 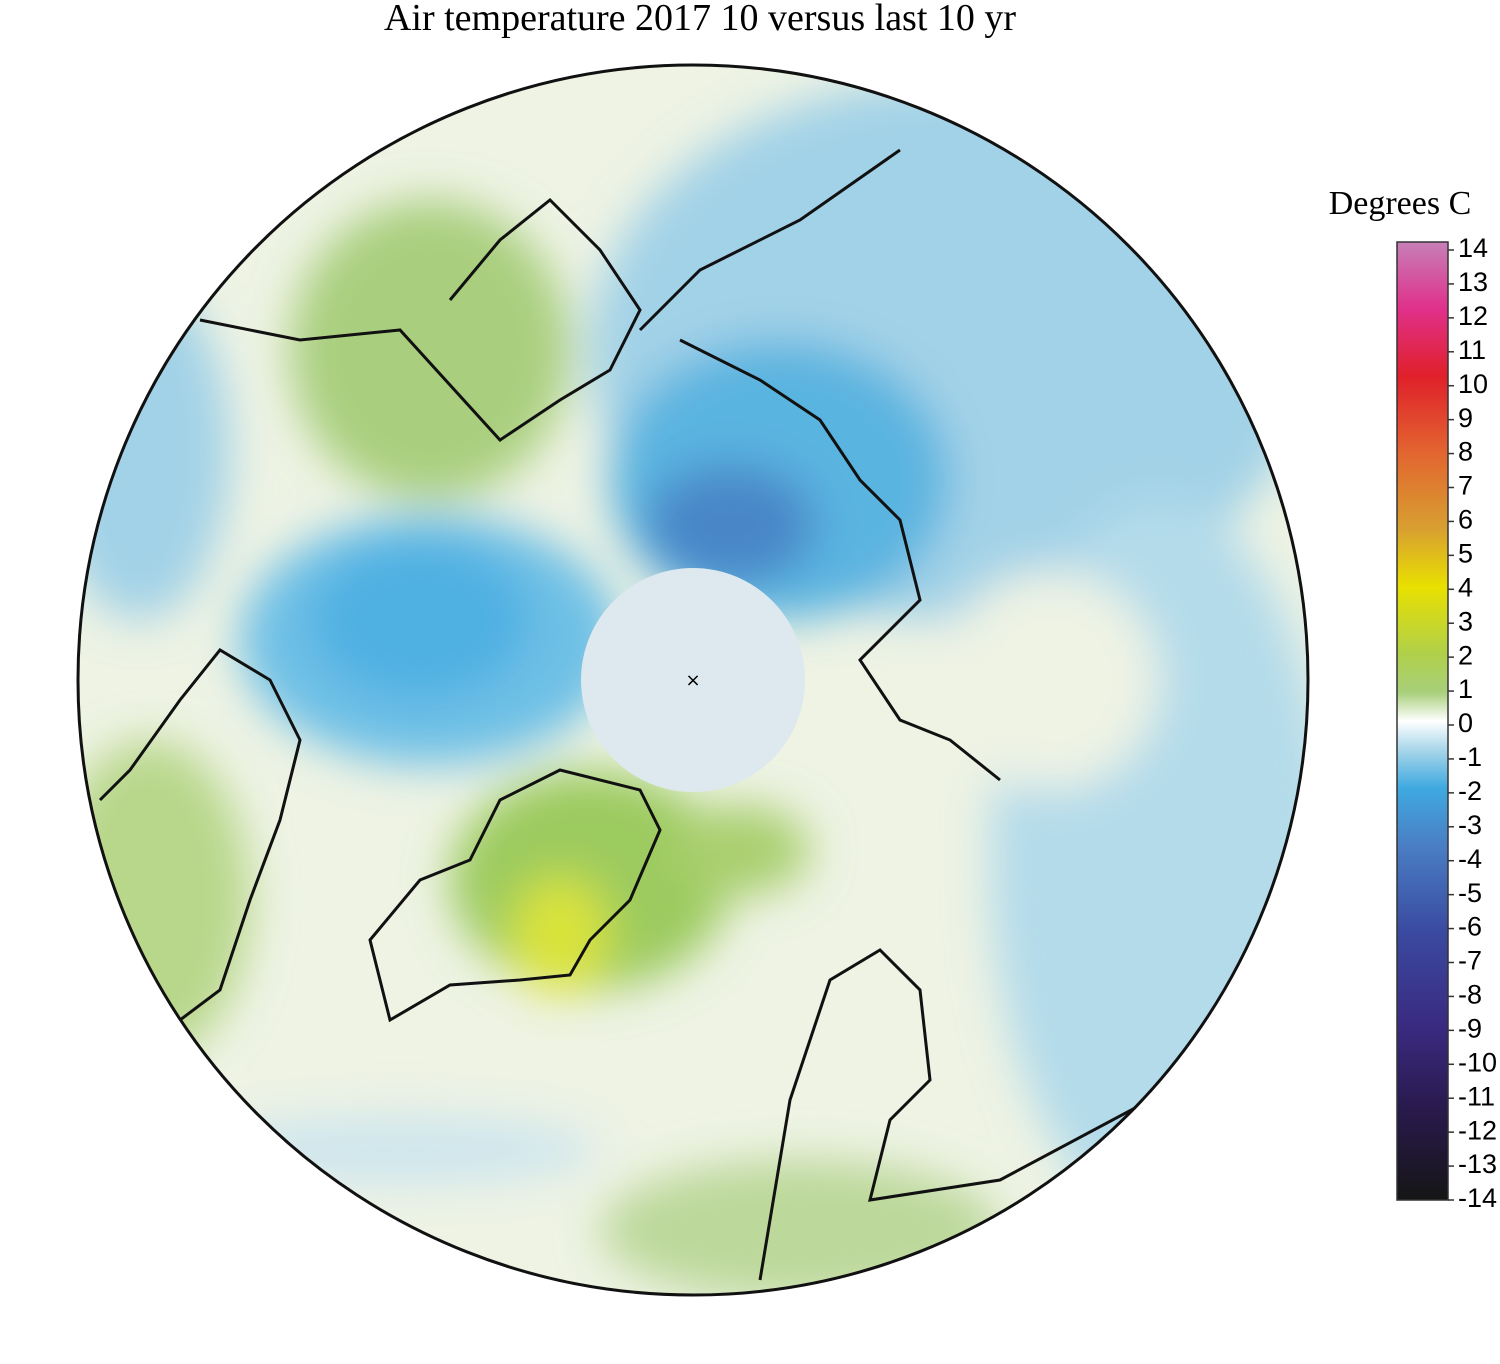 I want to click on alaska-warm, so click(x=430, y=350).